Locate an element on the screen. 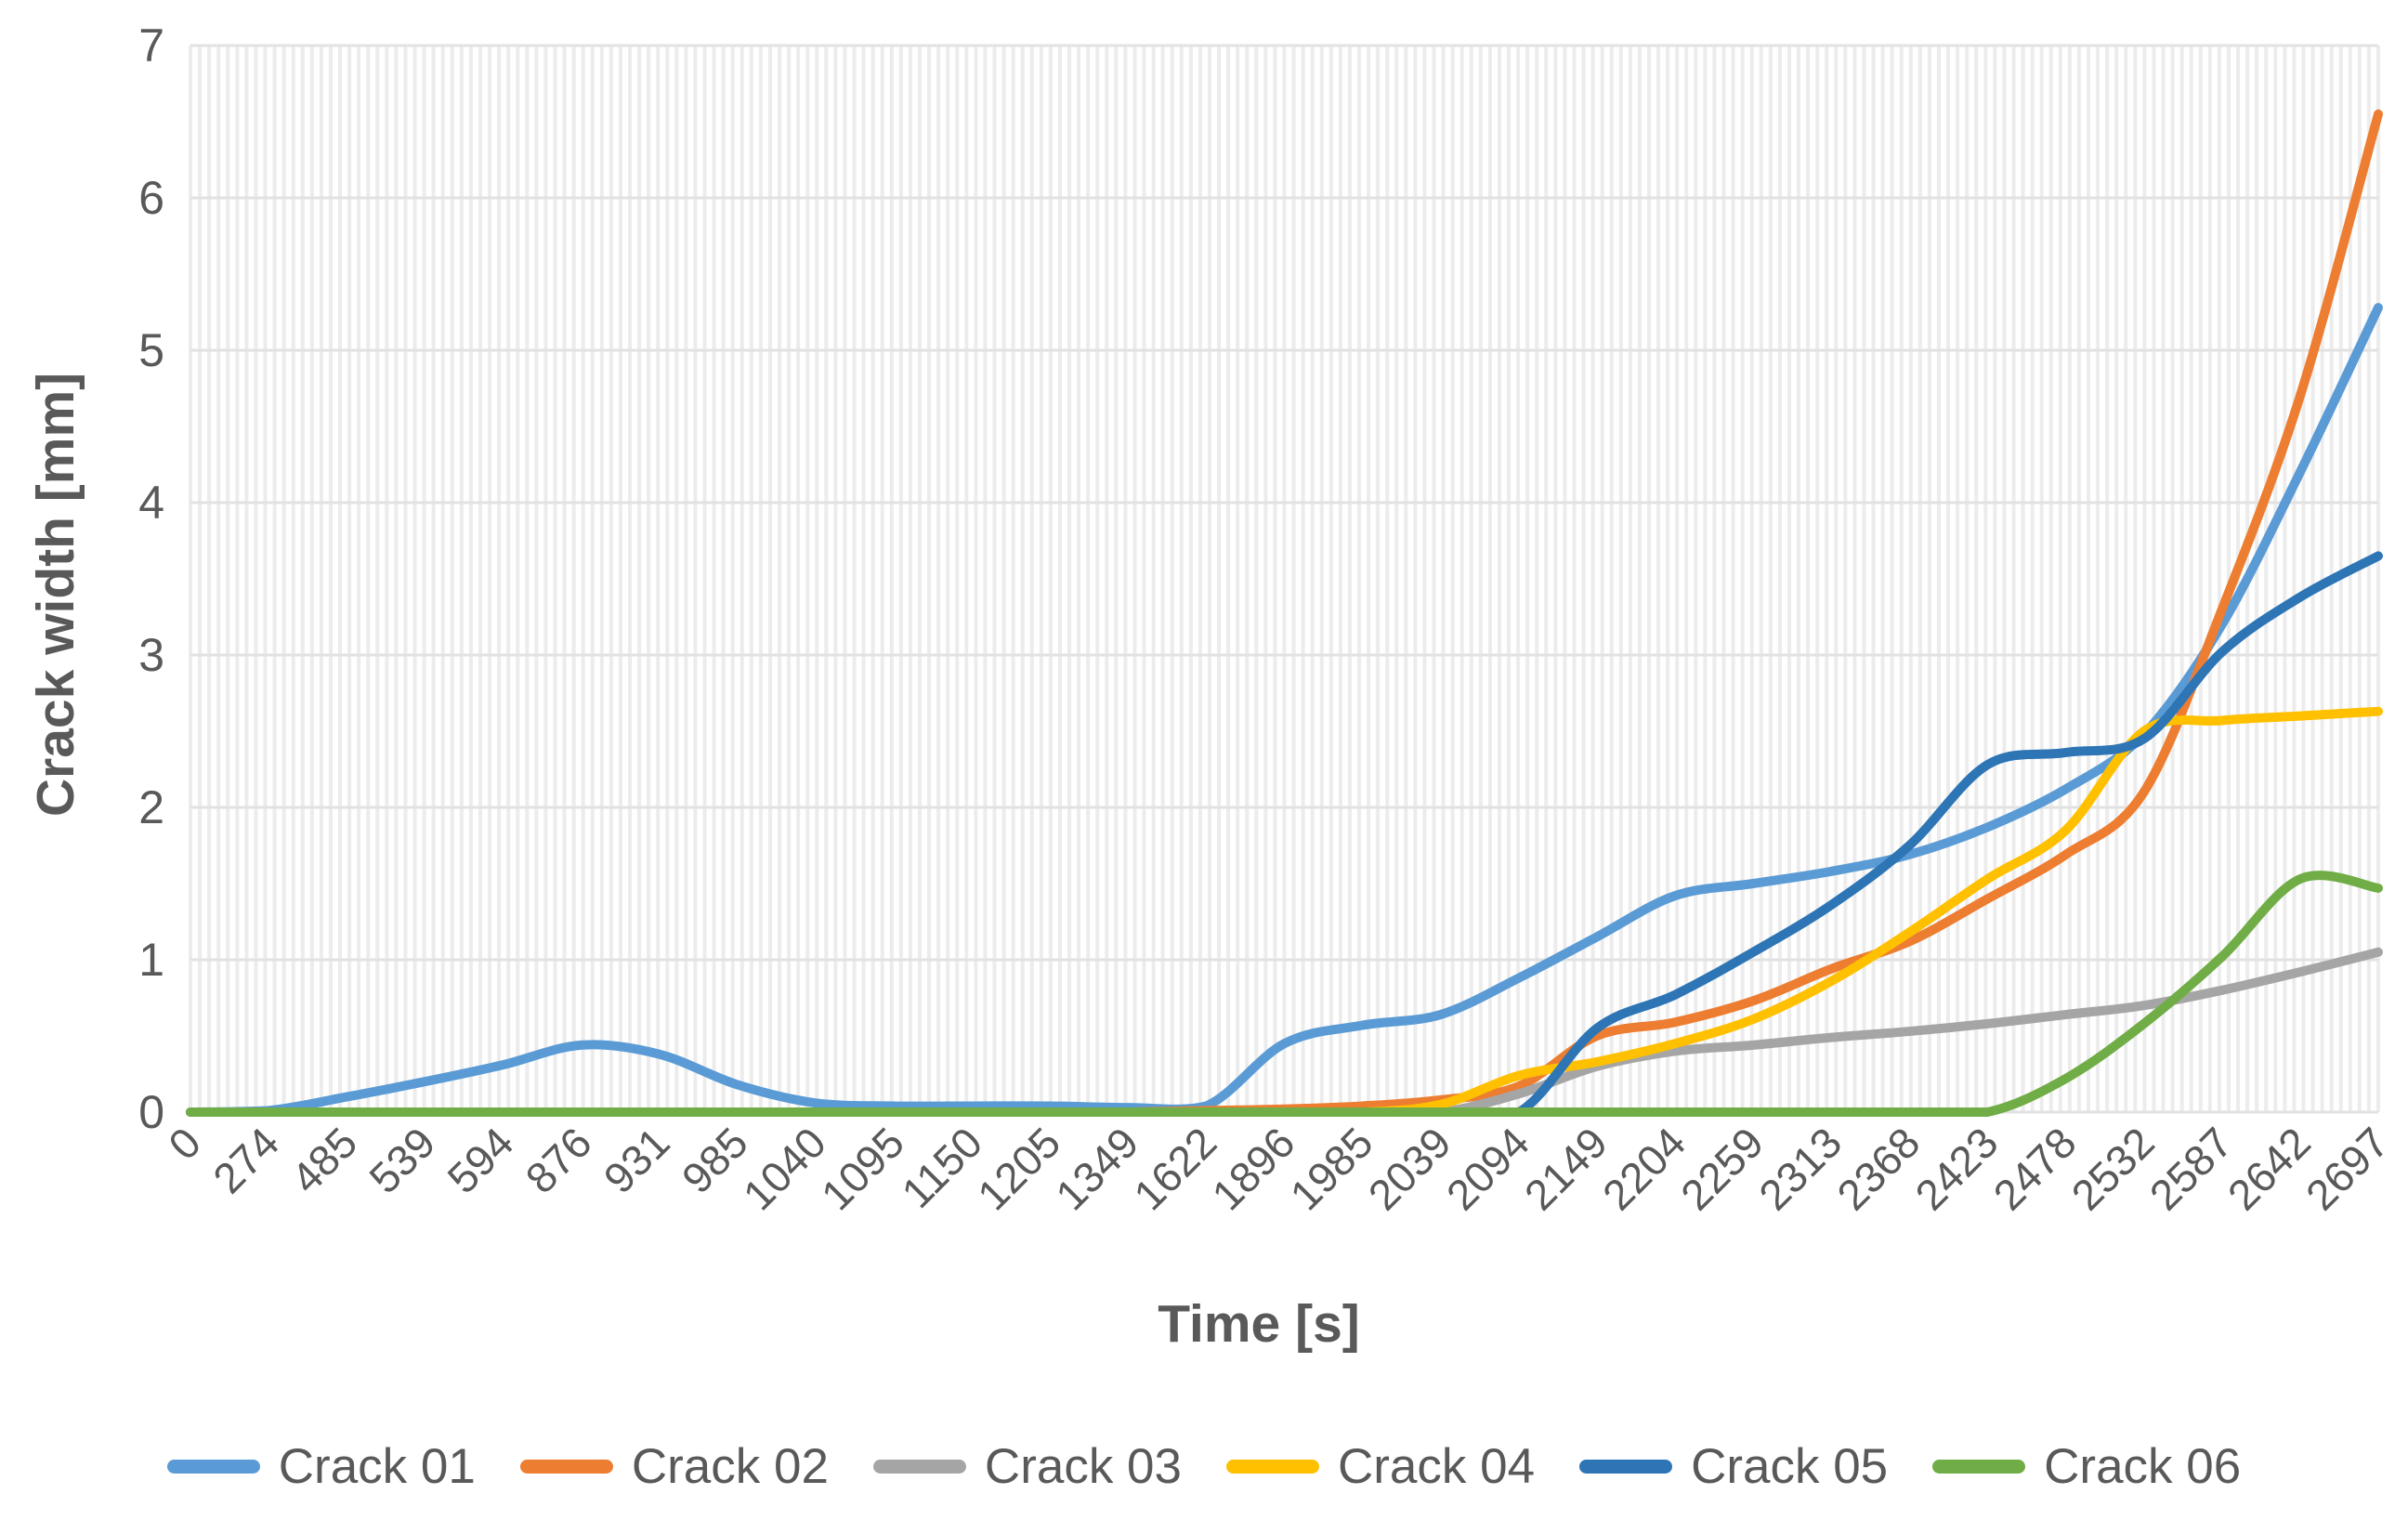  x-tick-label: 1896 is located at coordinates (1252, 1168).